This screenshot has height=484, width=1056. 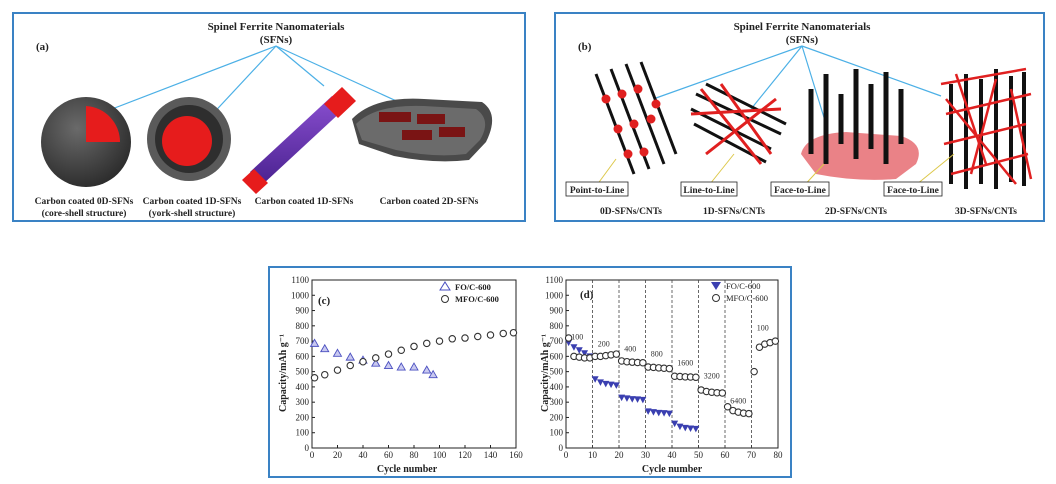 I want to click on chart-c-ytick-label: 700, so click(x=303, y=341).